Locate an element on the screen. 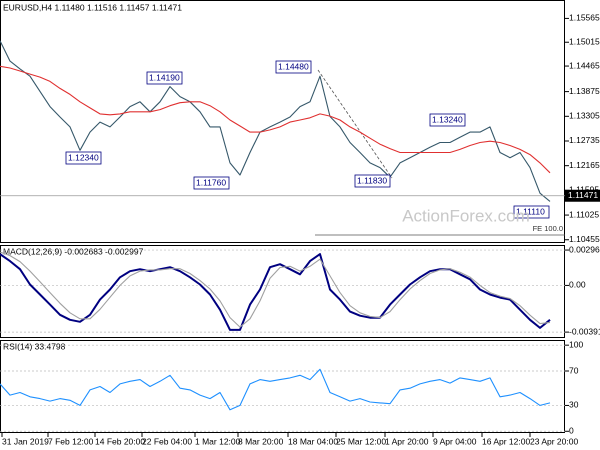 The width and height of the screenshot is (600, 450). x-tick-label: 22 Feb 04:00 is located at coordinates (167, 441).